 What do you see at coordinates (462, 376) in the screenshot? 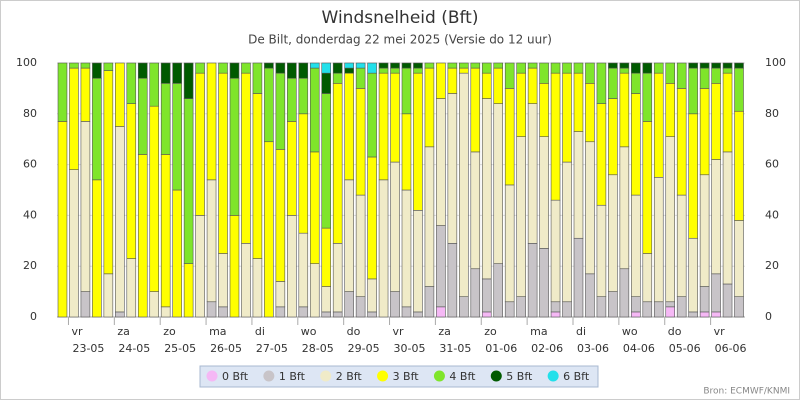
I see `legend-label: 4 Bft` at bounding box center [462, 376].